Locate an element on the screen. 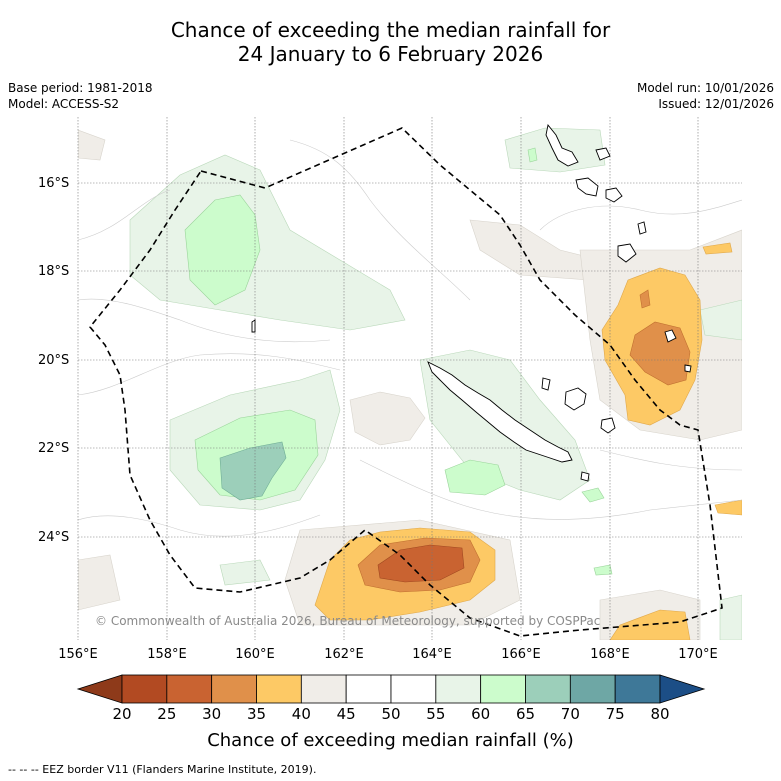 The image size is (781, 781). field-55-60-se is located at coordinates (730, 617).